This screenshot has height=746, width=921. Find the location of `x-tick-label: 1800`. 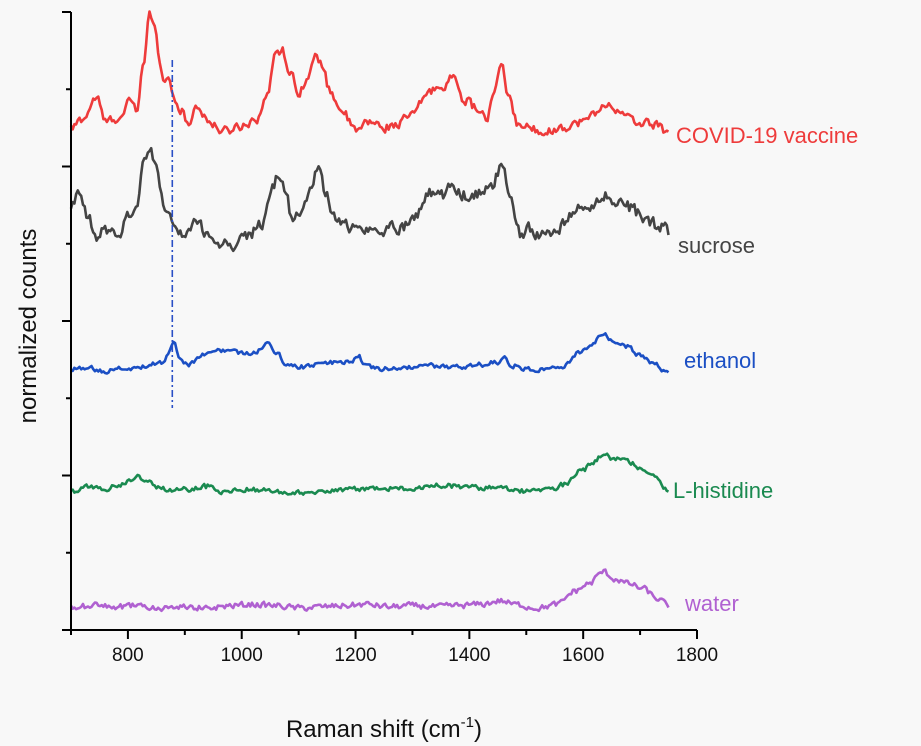

x-tick-label: 1800 is located at coordinates (697, 655).